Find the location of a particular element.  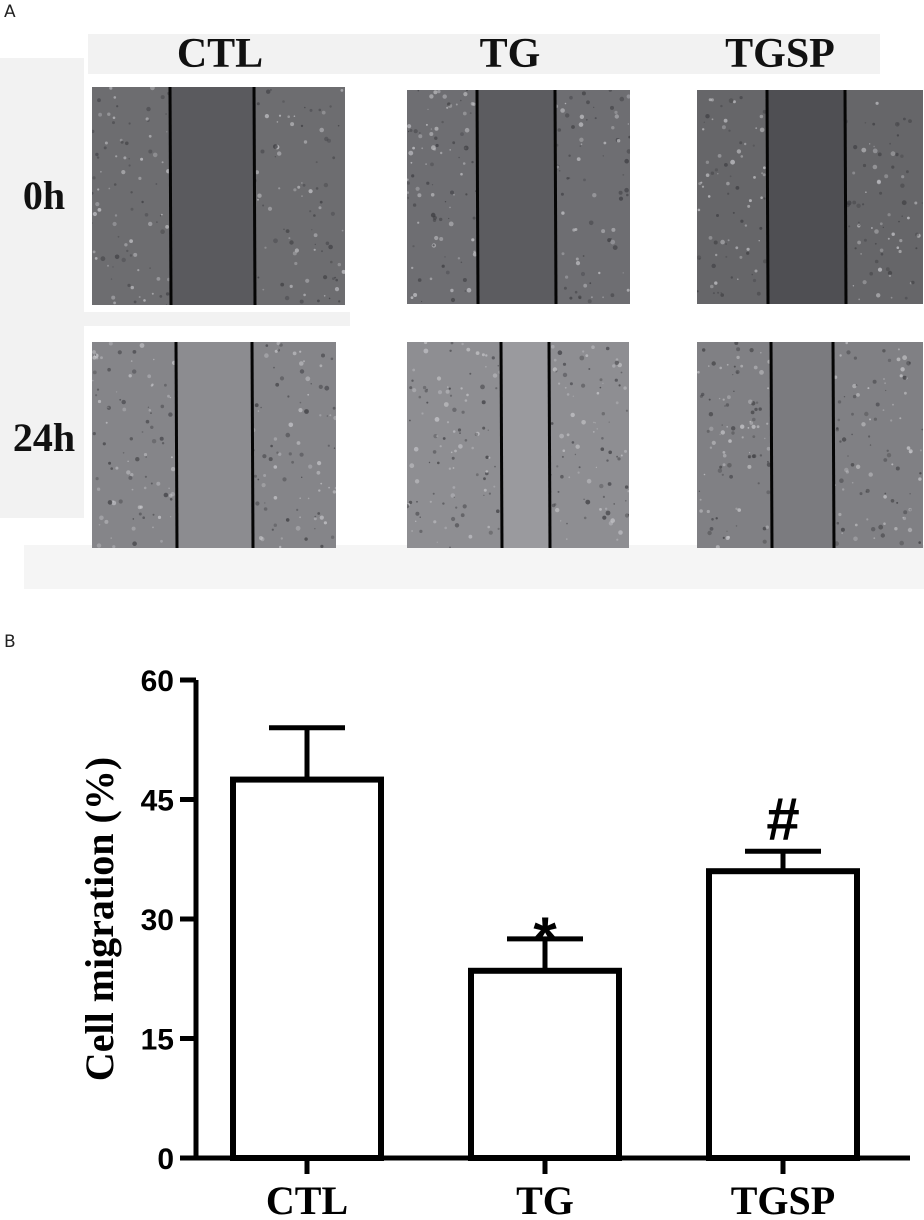

row-label-24h: 24h is located at coordinates (44, 437).